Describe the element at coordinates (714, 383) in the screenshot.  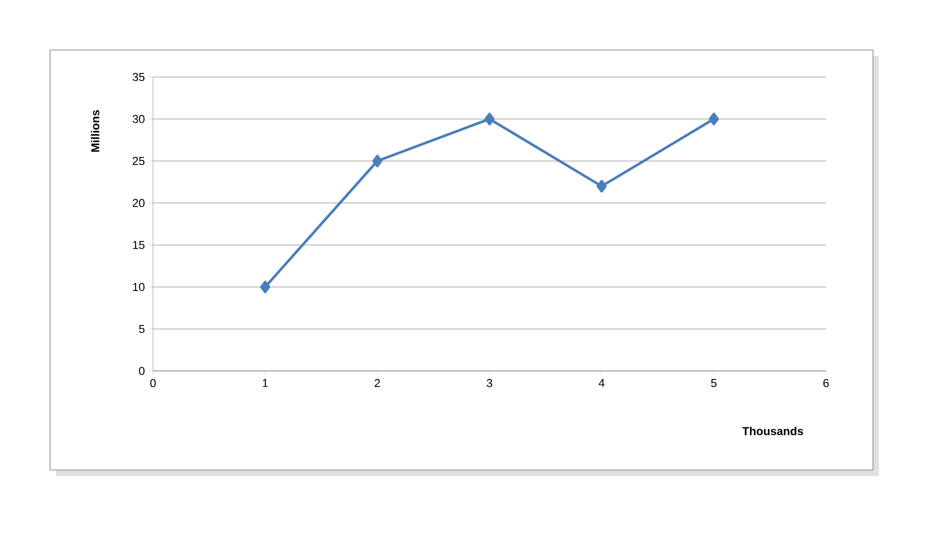
I see `x-tick-label: 5` at that location.